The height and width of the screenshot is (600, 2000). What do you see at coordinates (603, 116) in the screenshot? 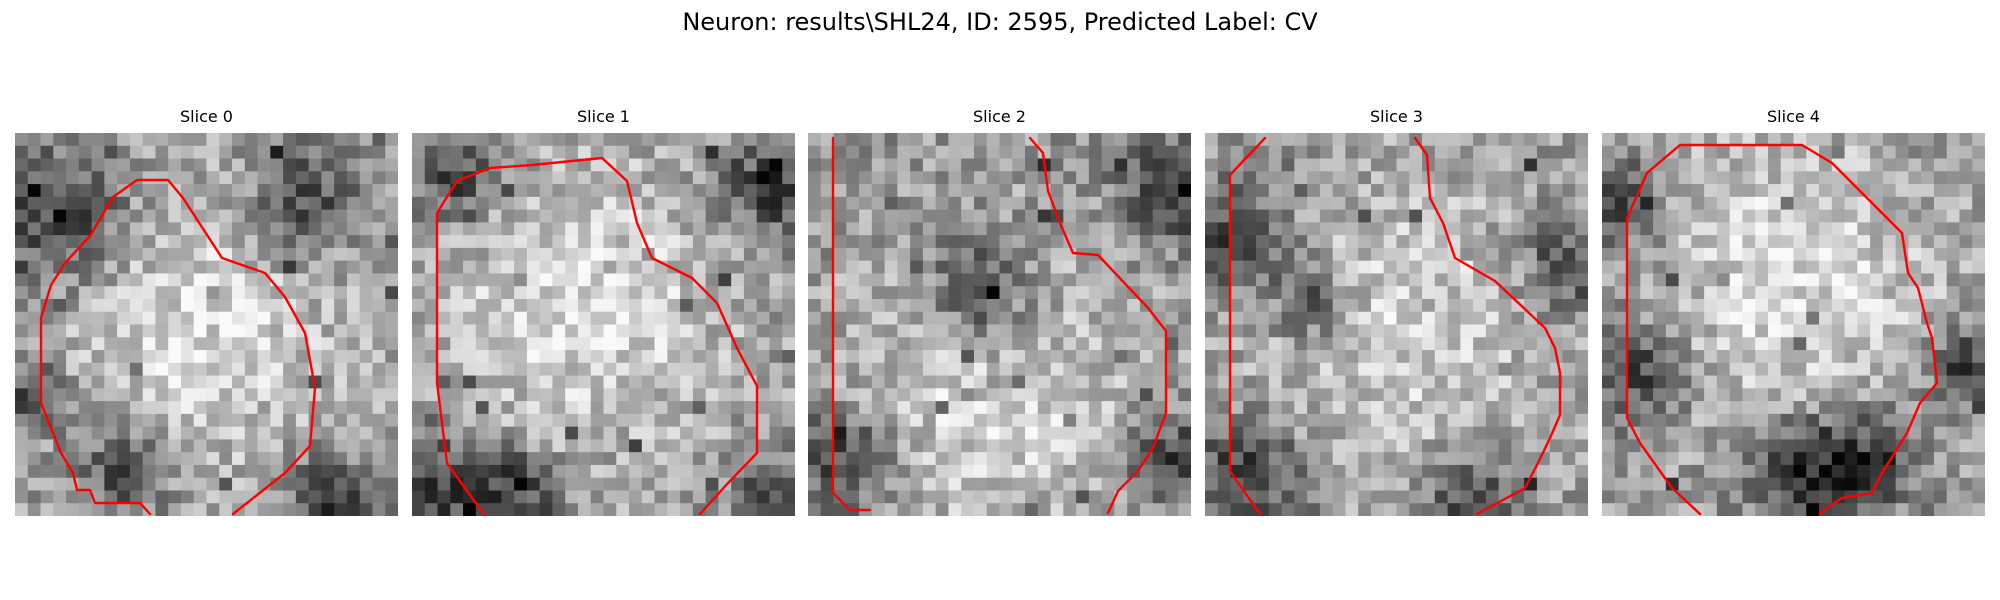
I see `slice-title: Slice 1` at bounding box center [603, 116].